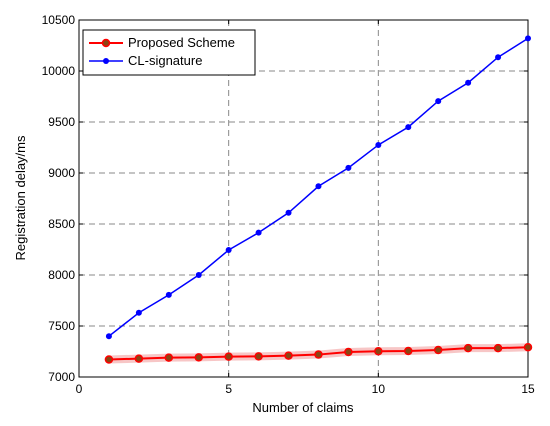  What do you see at coordinates (59, 20) in the screenshot?
I see `y-tick-label: 10500` at bounding box center [59, 20].